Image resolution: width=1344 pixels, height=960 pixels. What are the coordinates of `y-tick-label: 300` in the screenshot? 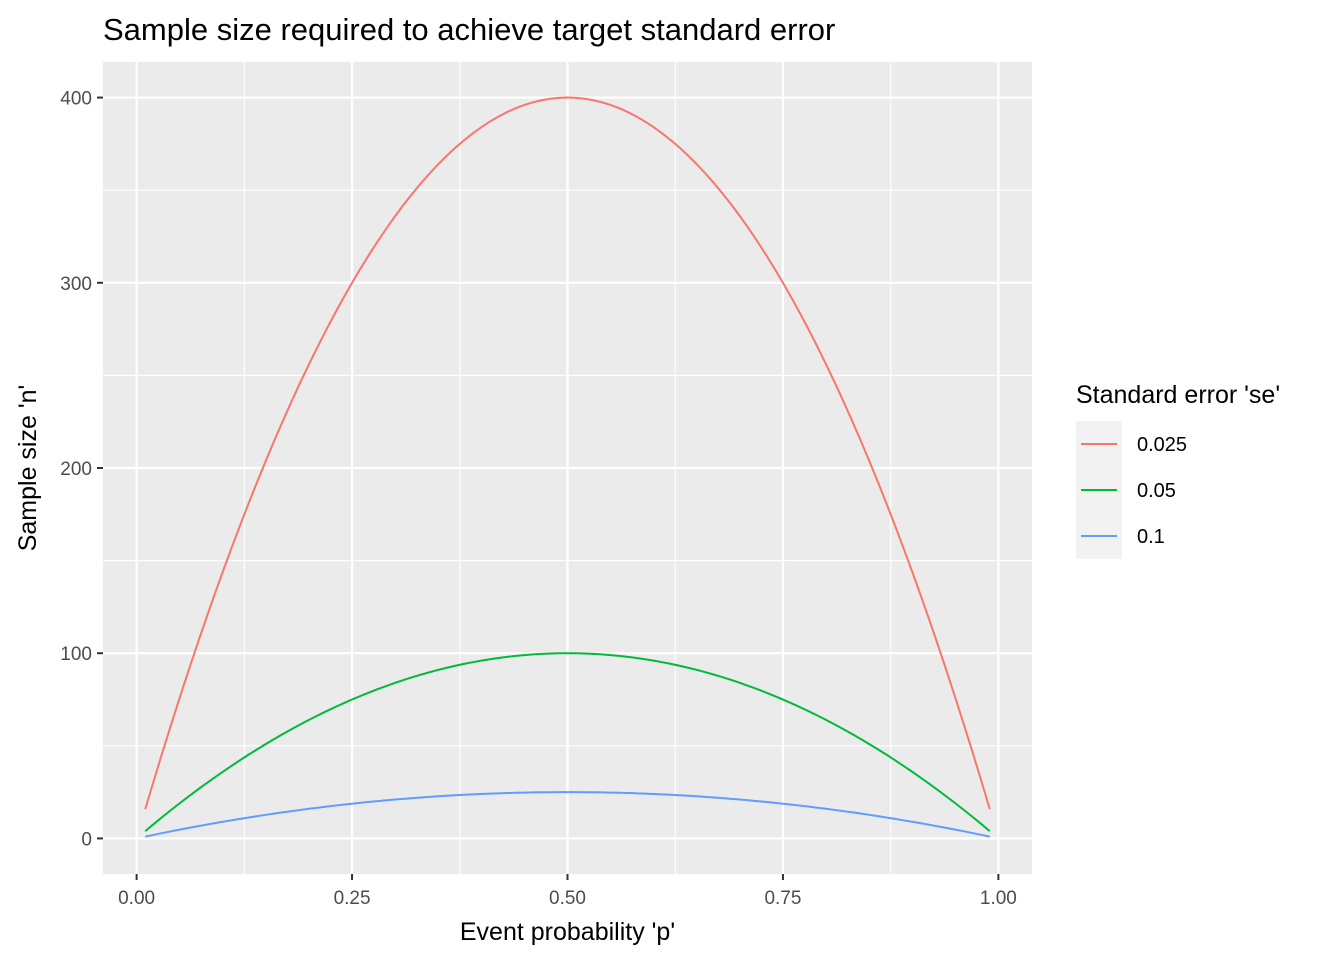 It's located at (76, 284).